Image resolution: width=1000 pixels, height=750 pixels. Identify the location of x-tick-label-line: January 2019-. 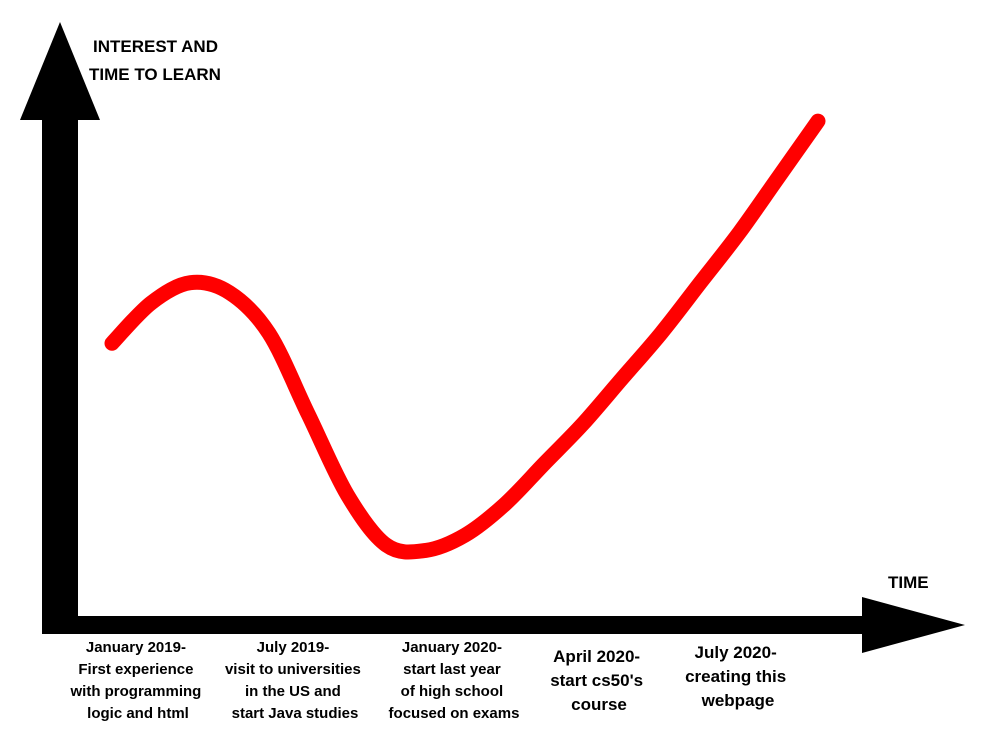
(136, 647).